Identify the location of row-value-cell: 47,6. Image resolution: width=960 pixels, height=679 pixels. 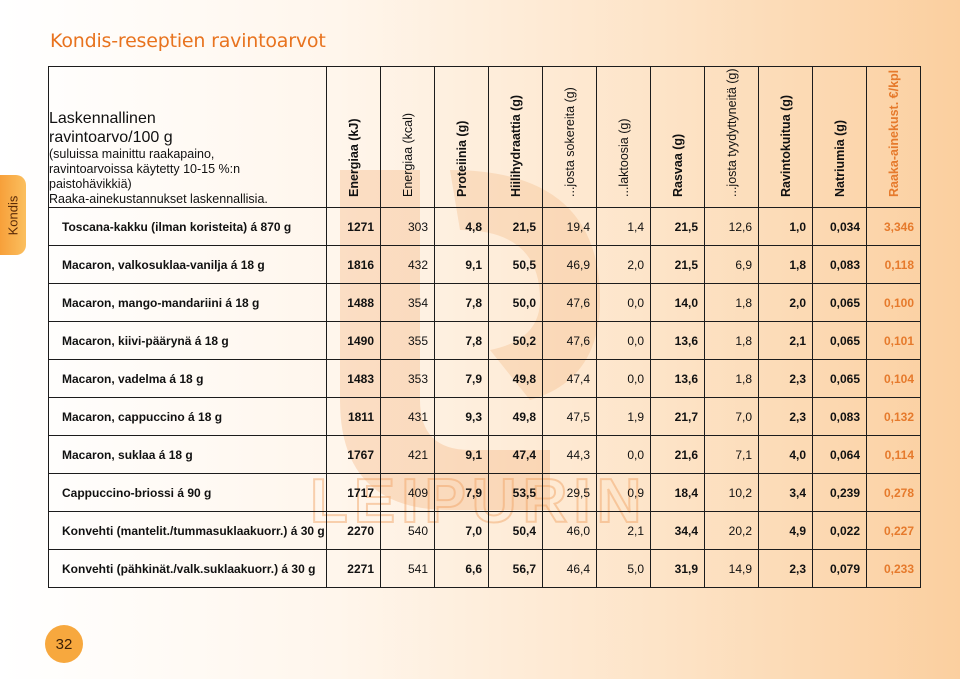
(569, 340).